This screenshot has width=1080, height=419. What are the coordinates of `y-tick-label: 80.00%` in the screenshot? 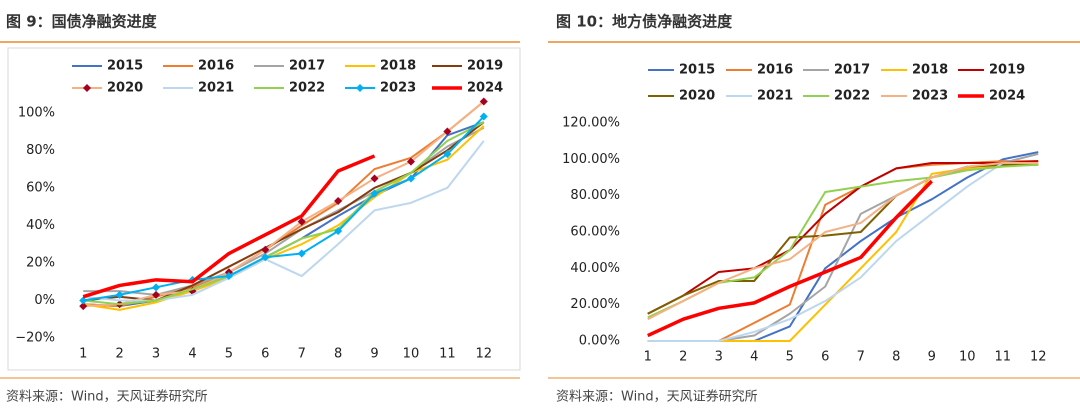 It's located at (595, 195).